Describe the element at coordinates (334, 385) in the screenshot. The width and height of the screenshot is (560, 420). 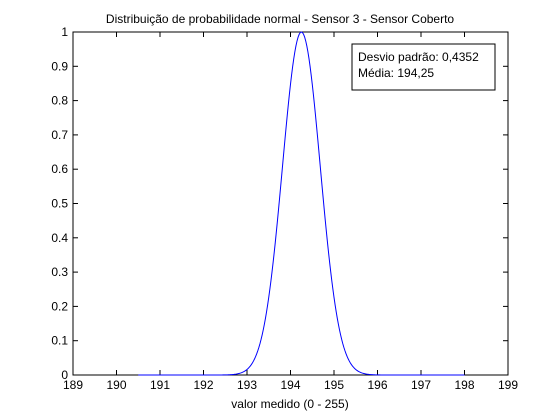
I see `x-tick-label: 195` at that location.